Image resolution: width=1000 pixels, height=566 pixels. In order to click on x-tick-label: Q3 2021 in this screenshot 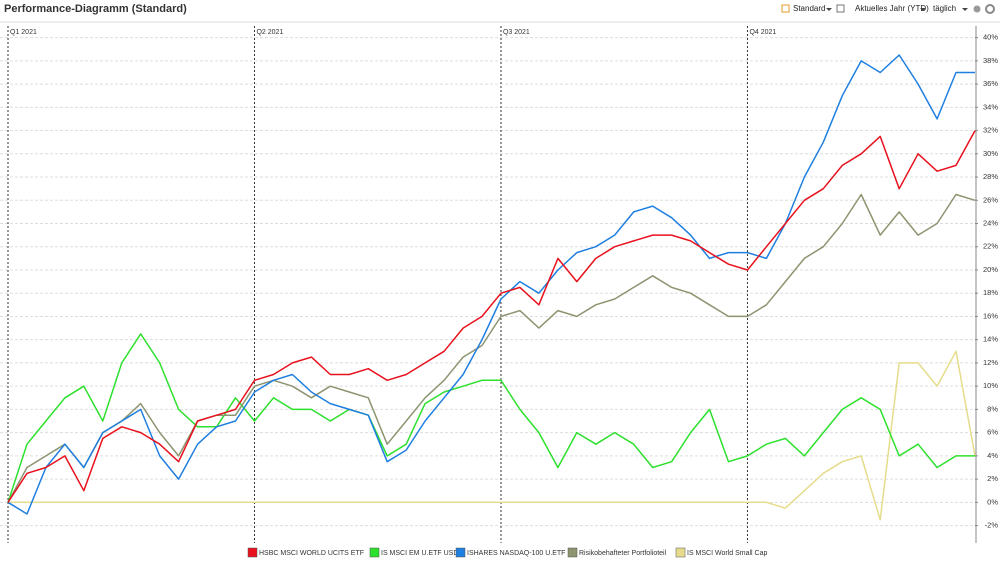, I will do `click(516, 32)`.